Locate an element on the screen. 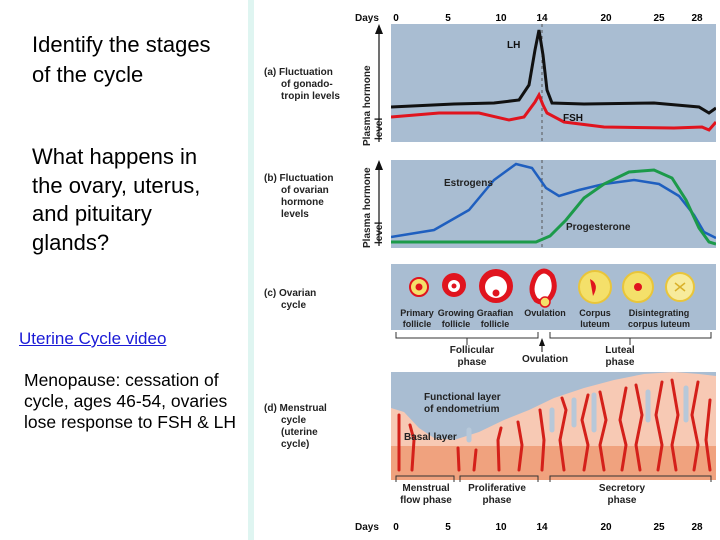 The height and width of the screenshot is (540, 720). panel-d-caption: (uterine is located at coordinates (299, 432).